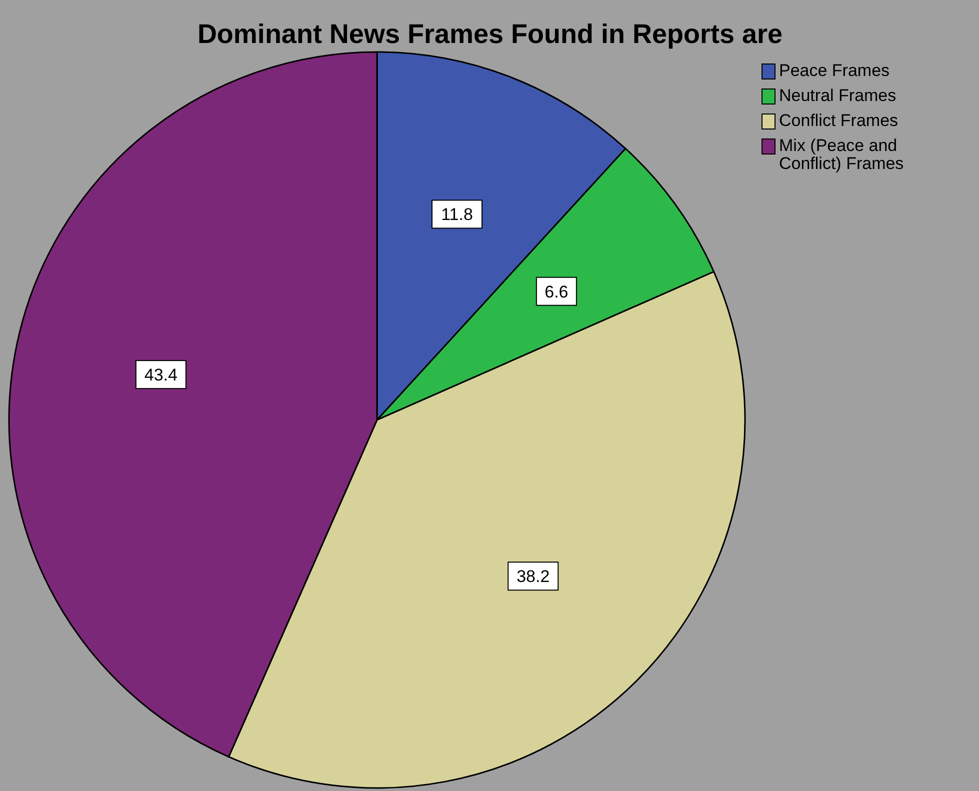  What do you see at coordinates (161, 374) in the screenshot?
I see `data-label: 43.4` at bounding box center [161, 374].